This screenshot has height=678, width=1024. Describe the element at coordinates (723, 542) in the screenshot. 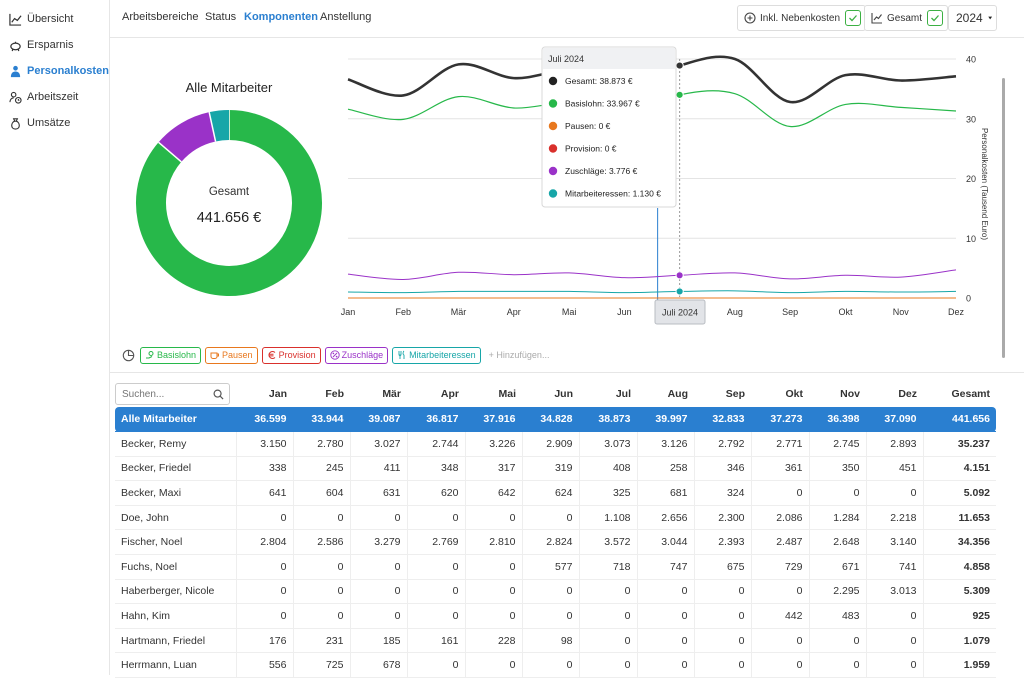

I see `row-value: 2.393` at that location.